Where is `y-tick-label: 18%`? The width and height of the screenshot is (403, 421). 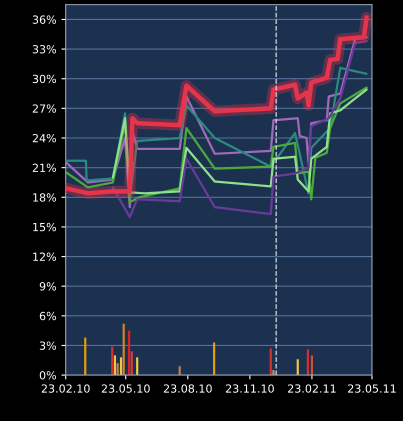 y-tick-label: 18% is located at coordinates (44, 197).